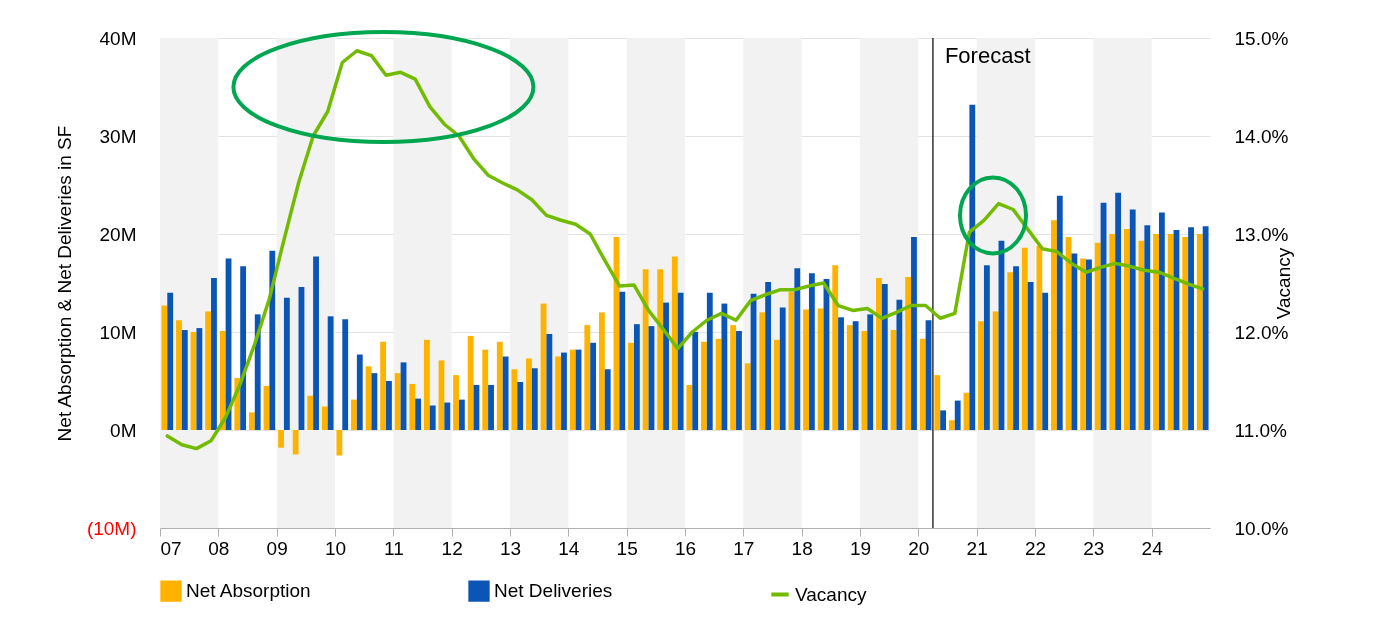  I want to click on x-tick-label: 07, so click(171, 548).